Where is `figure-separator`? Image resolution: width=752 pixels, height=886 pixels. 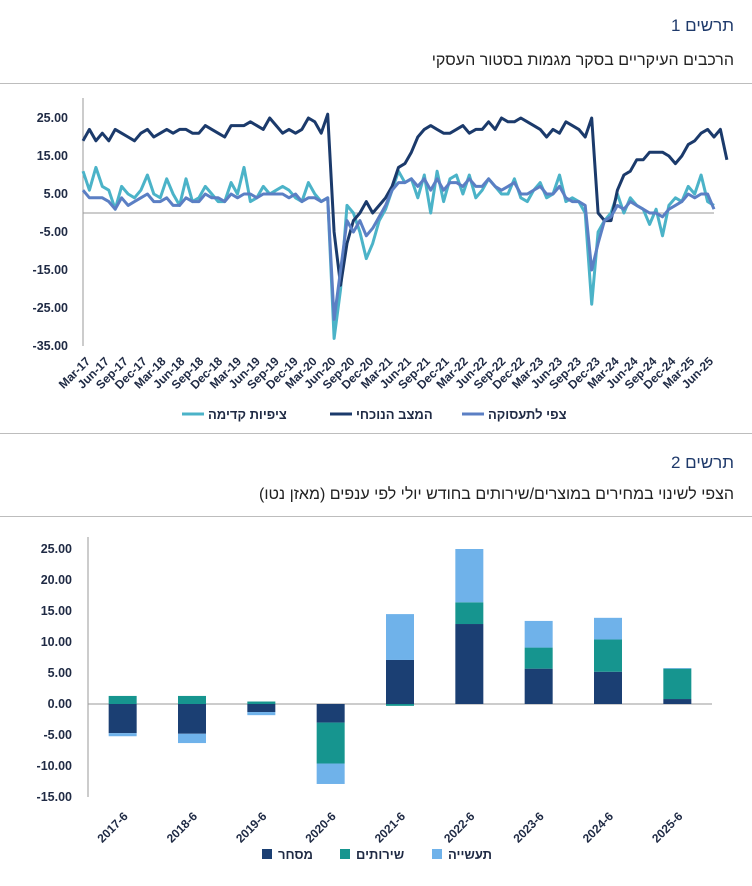
figure-separator is located at coordinates (376, 433).